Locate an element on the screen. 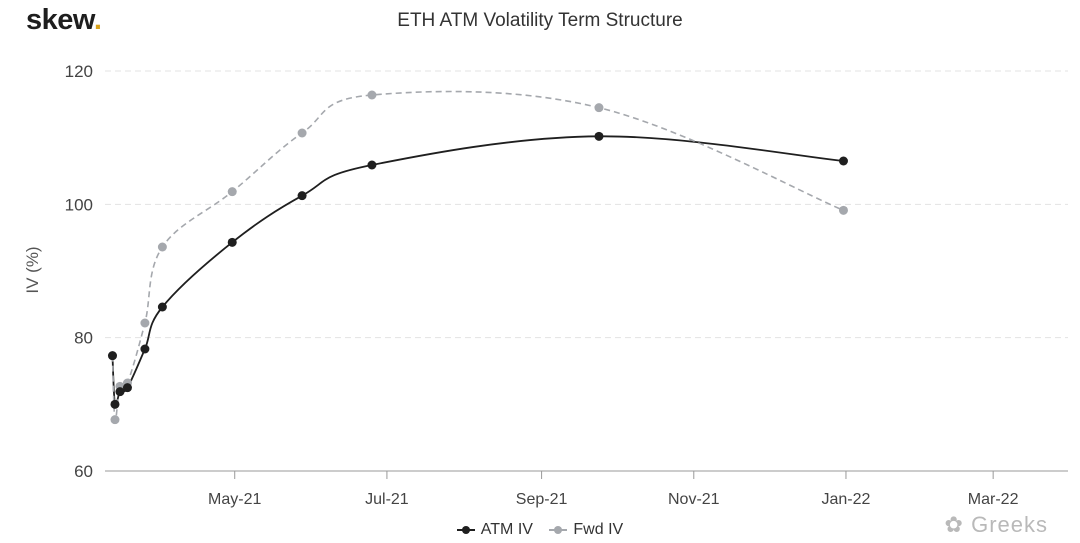 The width and height of the screenshot is (1080, 543). legend-label-fwd-iv: Fwd IV is located at coordinates (598, 529).